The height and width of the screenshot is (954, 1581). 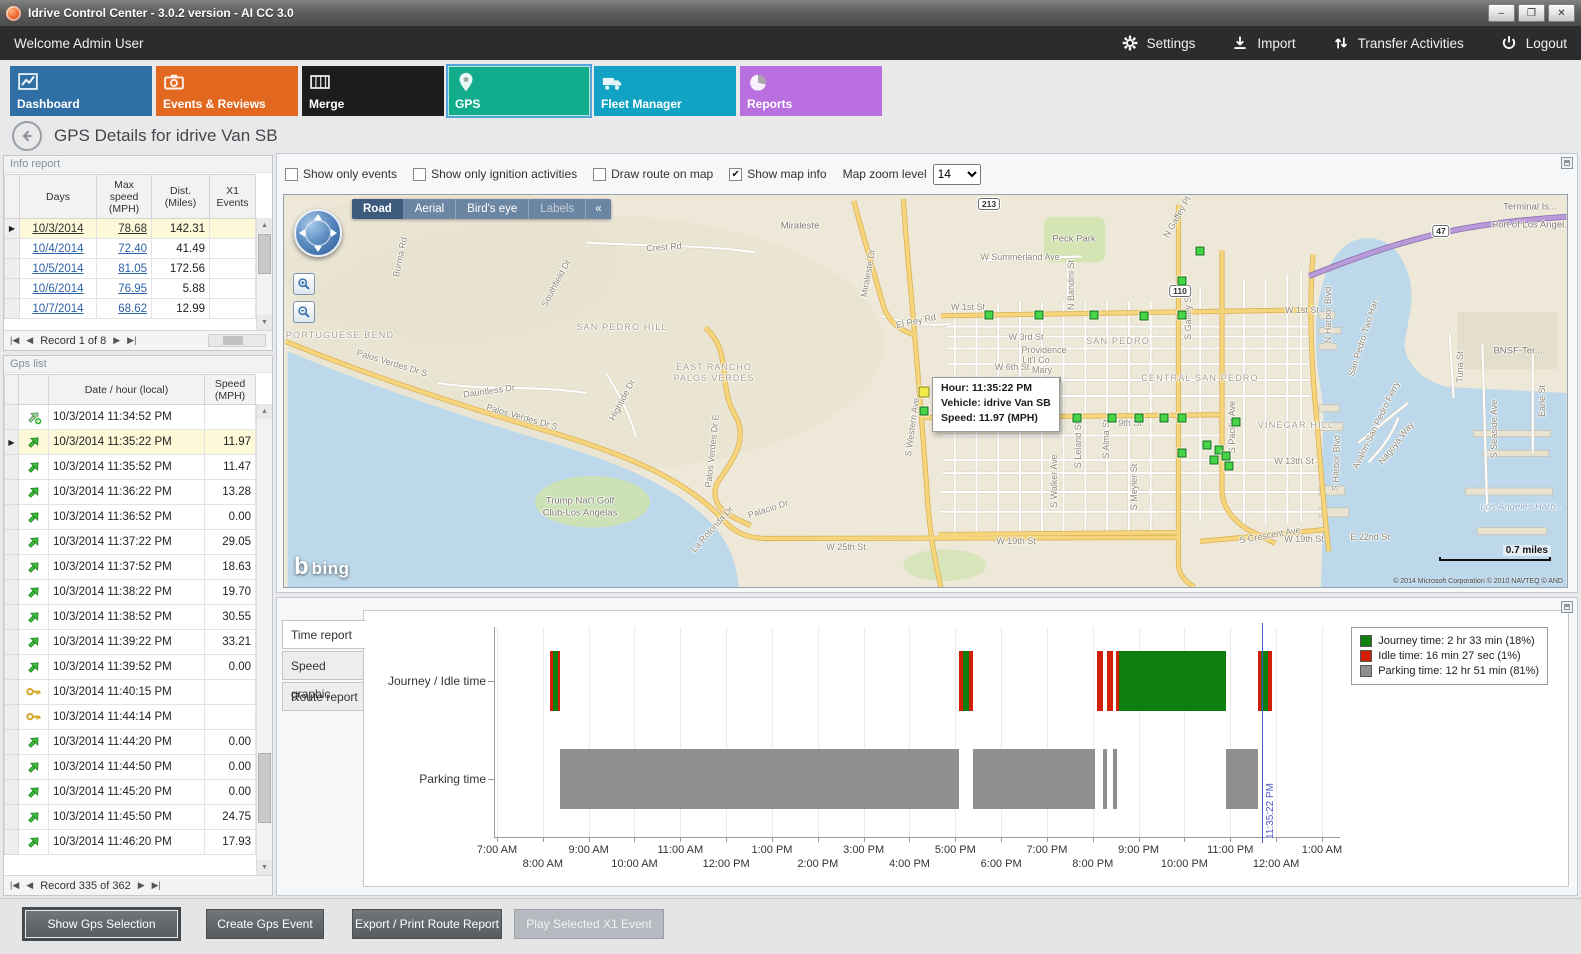 What do you see at coordinates (130, 467) in the screenshot?
I see `gps-list-row: 10/3/2014 11:35:52 PM 11.47` at bounding box center [130, 467].